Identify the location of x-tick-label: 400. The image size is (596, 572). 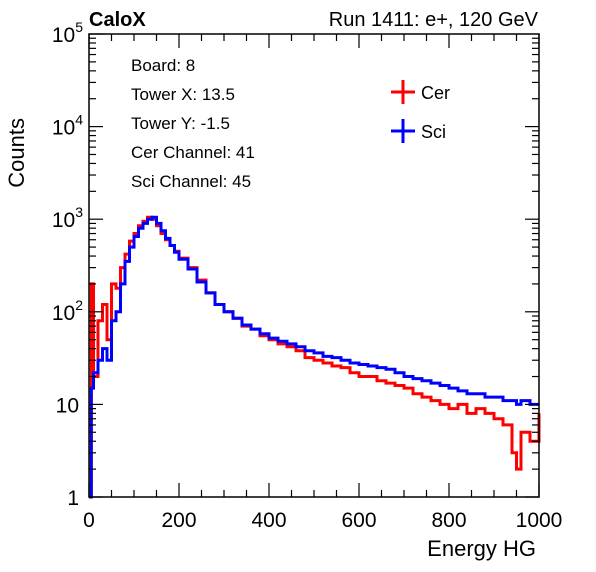
(268, 520).